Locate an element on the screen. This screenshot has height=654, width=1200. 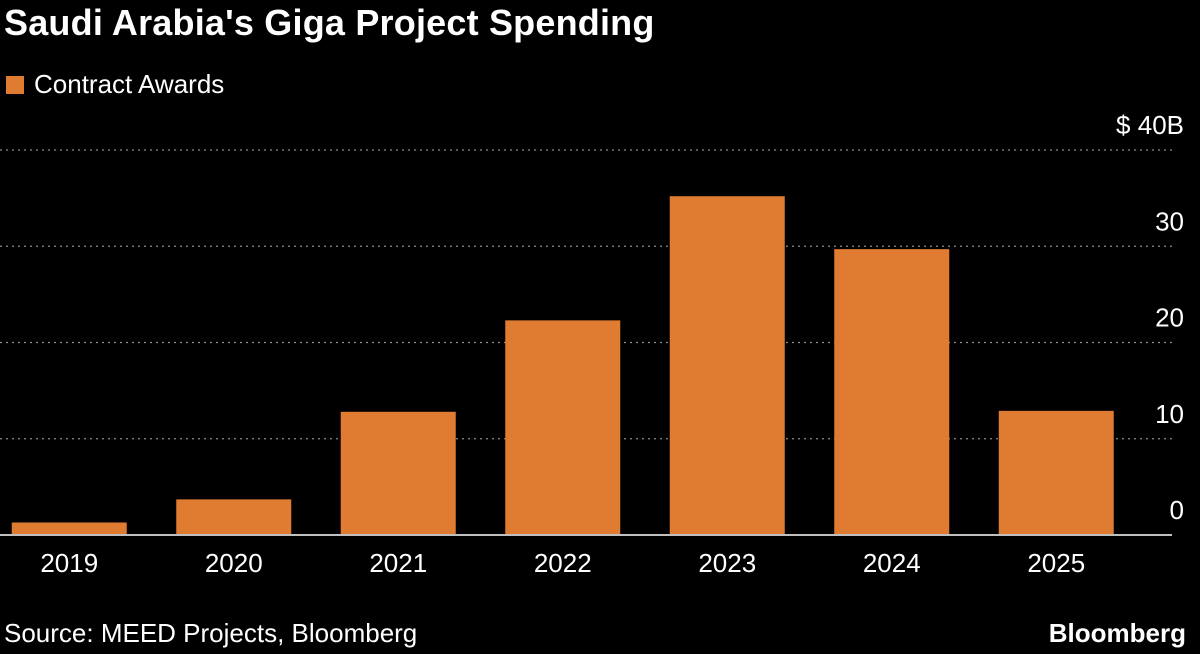
y-tick-label-10: 10 is located at coordinates (1169, 414).